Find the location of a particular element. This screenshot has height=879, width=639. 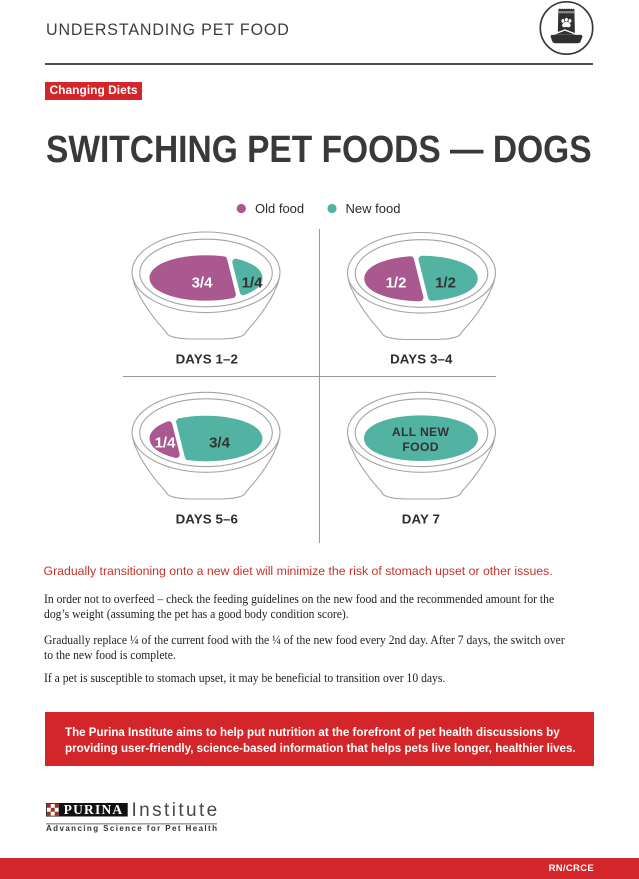

svg-text: DAYS 3–4 is located at coordinates (421, 359).